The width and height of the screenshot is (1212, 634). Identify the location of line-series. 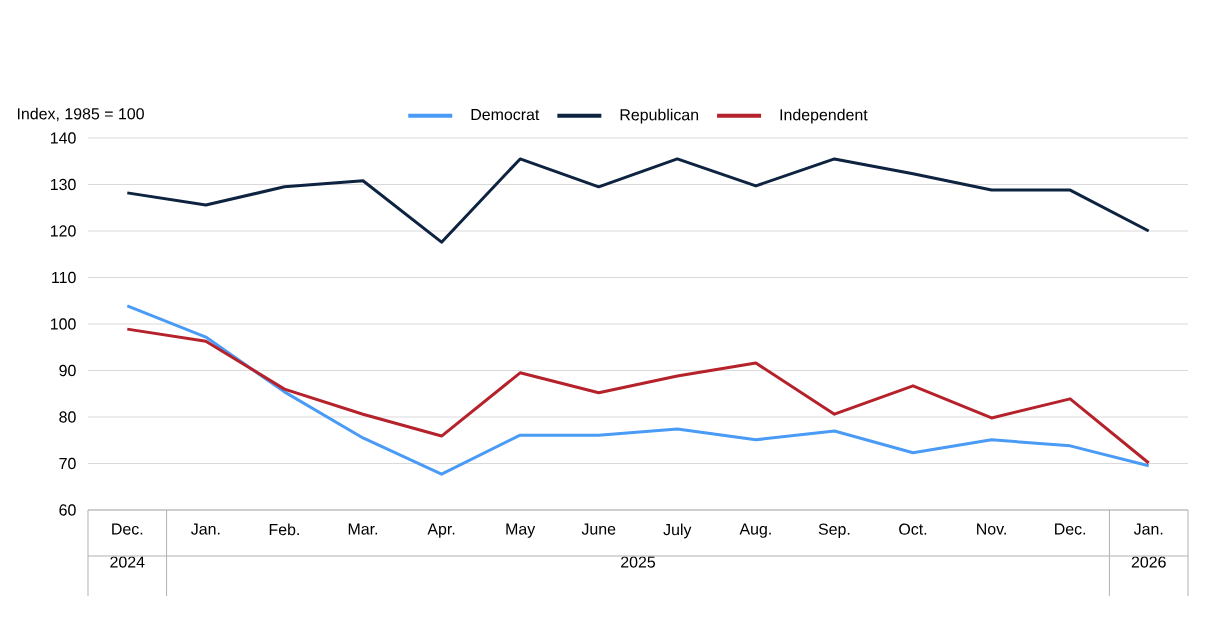
(638, 200).